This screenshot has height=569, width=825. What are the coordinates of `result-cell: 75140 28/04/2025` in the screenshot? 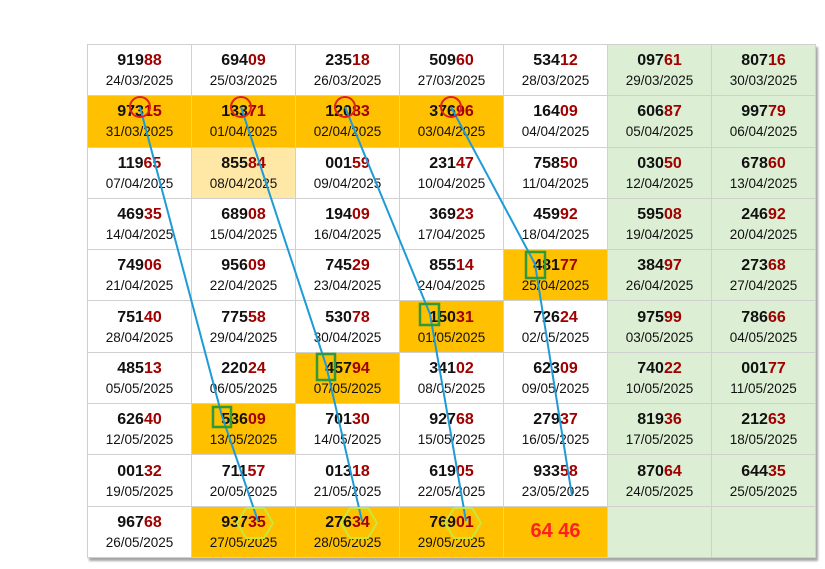 It's located at (139, 326).